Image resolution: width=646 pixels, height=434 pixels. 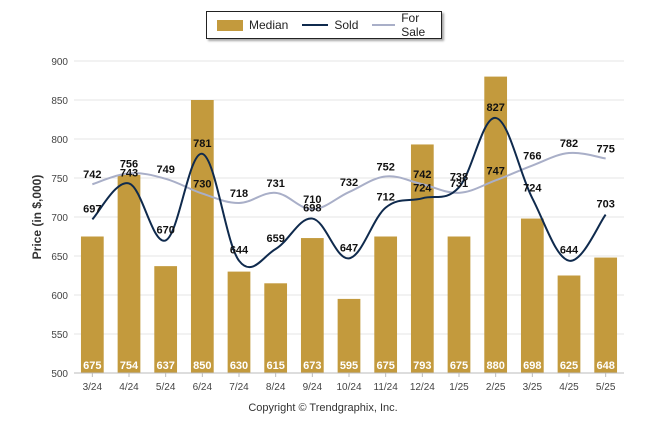 What do you see at coordinates (605, 150) in the screenshot?
I see `forsale-data-label: 775` at bounding box center [605, 150].